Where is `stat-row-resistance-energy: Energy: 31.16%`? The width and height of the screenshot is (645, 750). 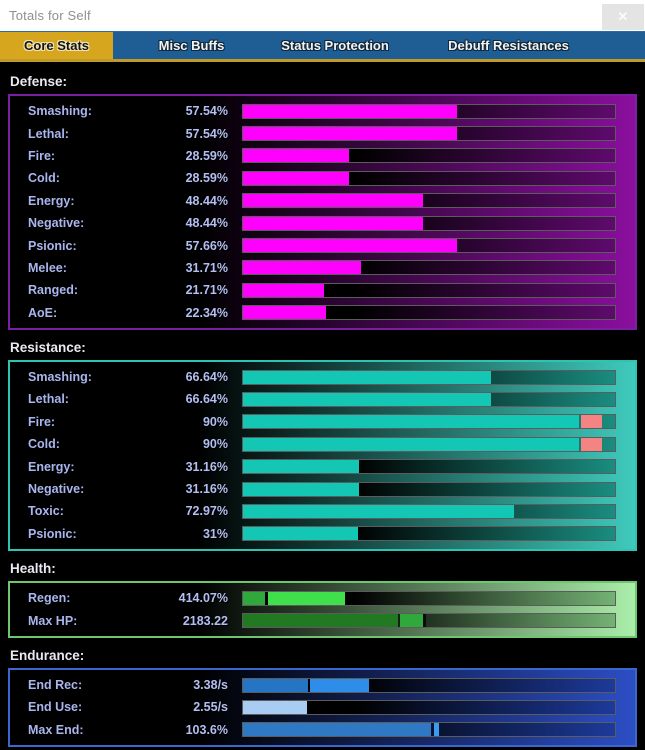 stat-row-resistance-energy: Energy: 31.16% is located at coordinates (322, 466).